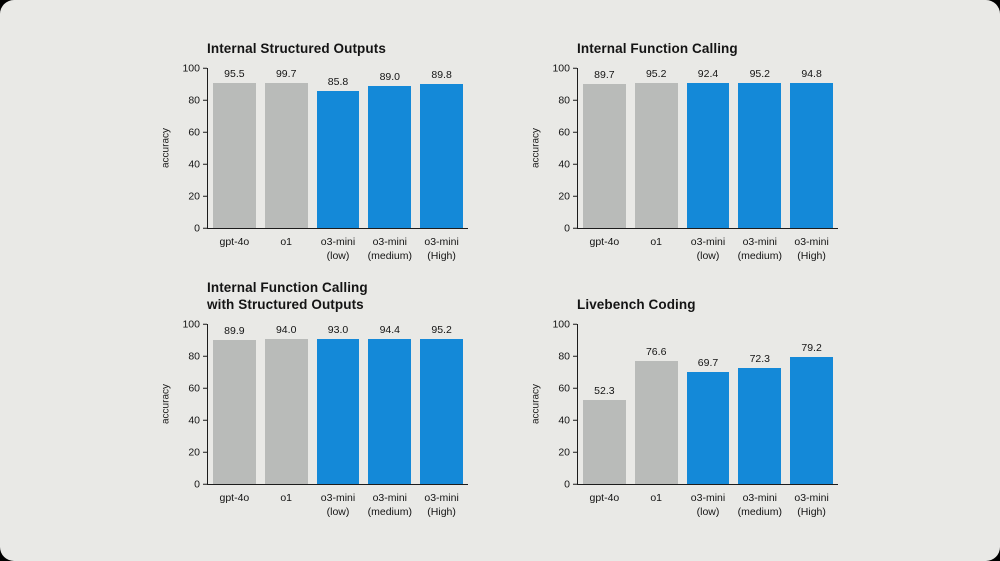 The image size is (1000, 561). What do you see at coordinates (656, 414) in the screenshot?
I see `bar-group: 76.6 o1` at bounding box center [656, 414].